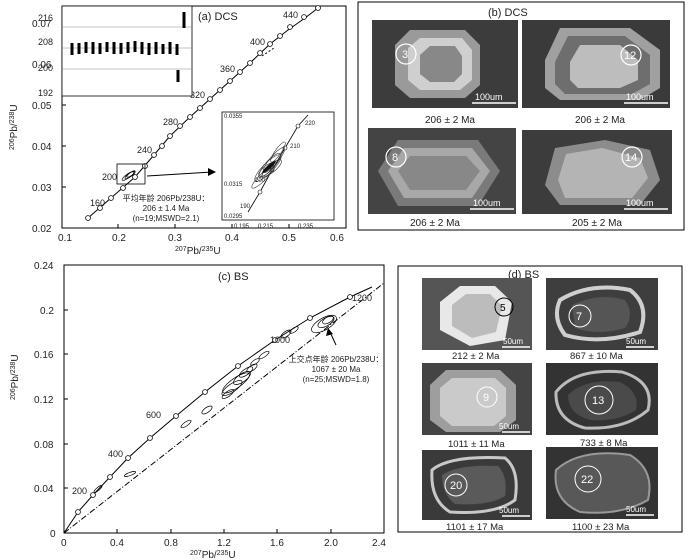 The width and height of the screenshot is (700, 560). What do you see at coordinates (242, 227) in the screenshot?
I see `zoom-x-tick: 0.195` at bounding box center [242, 227].